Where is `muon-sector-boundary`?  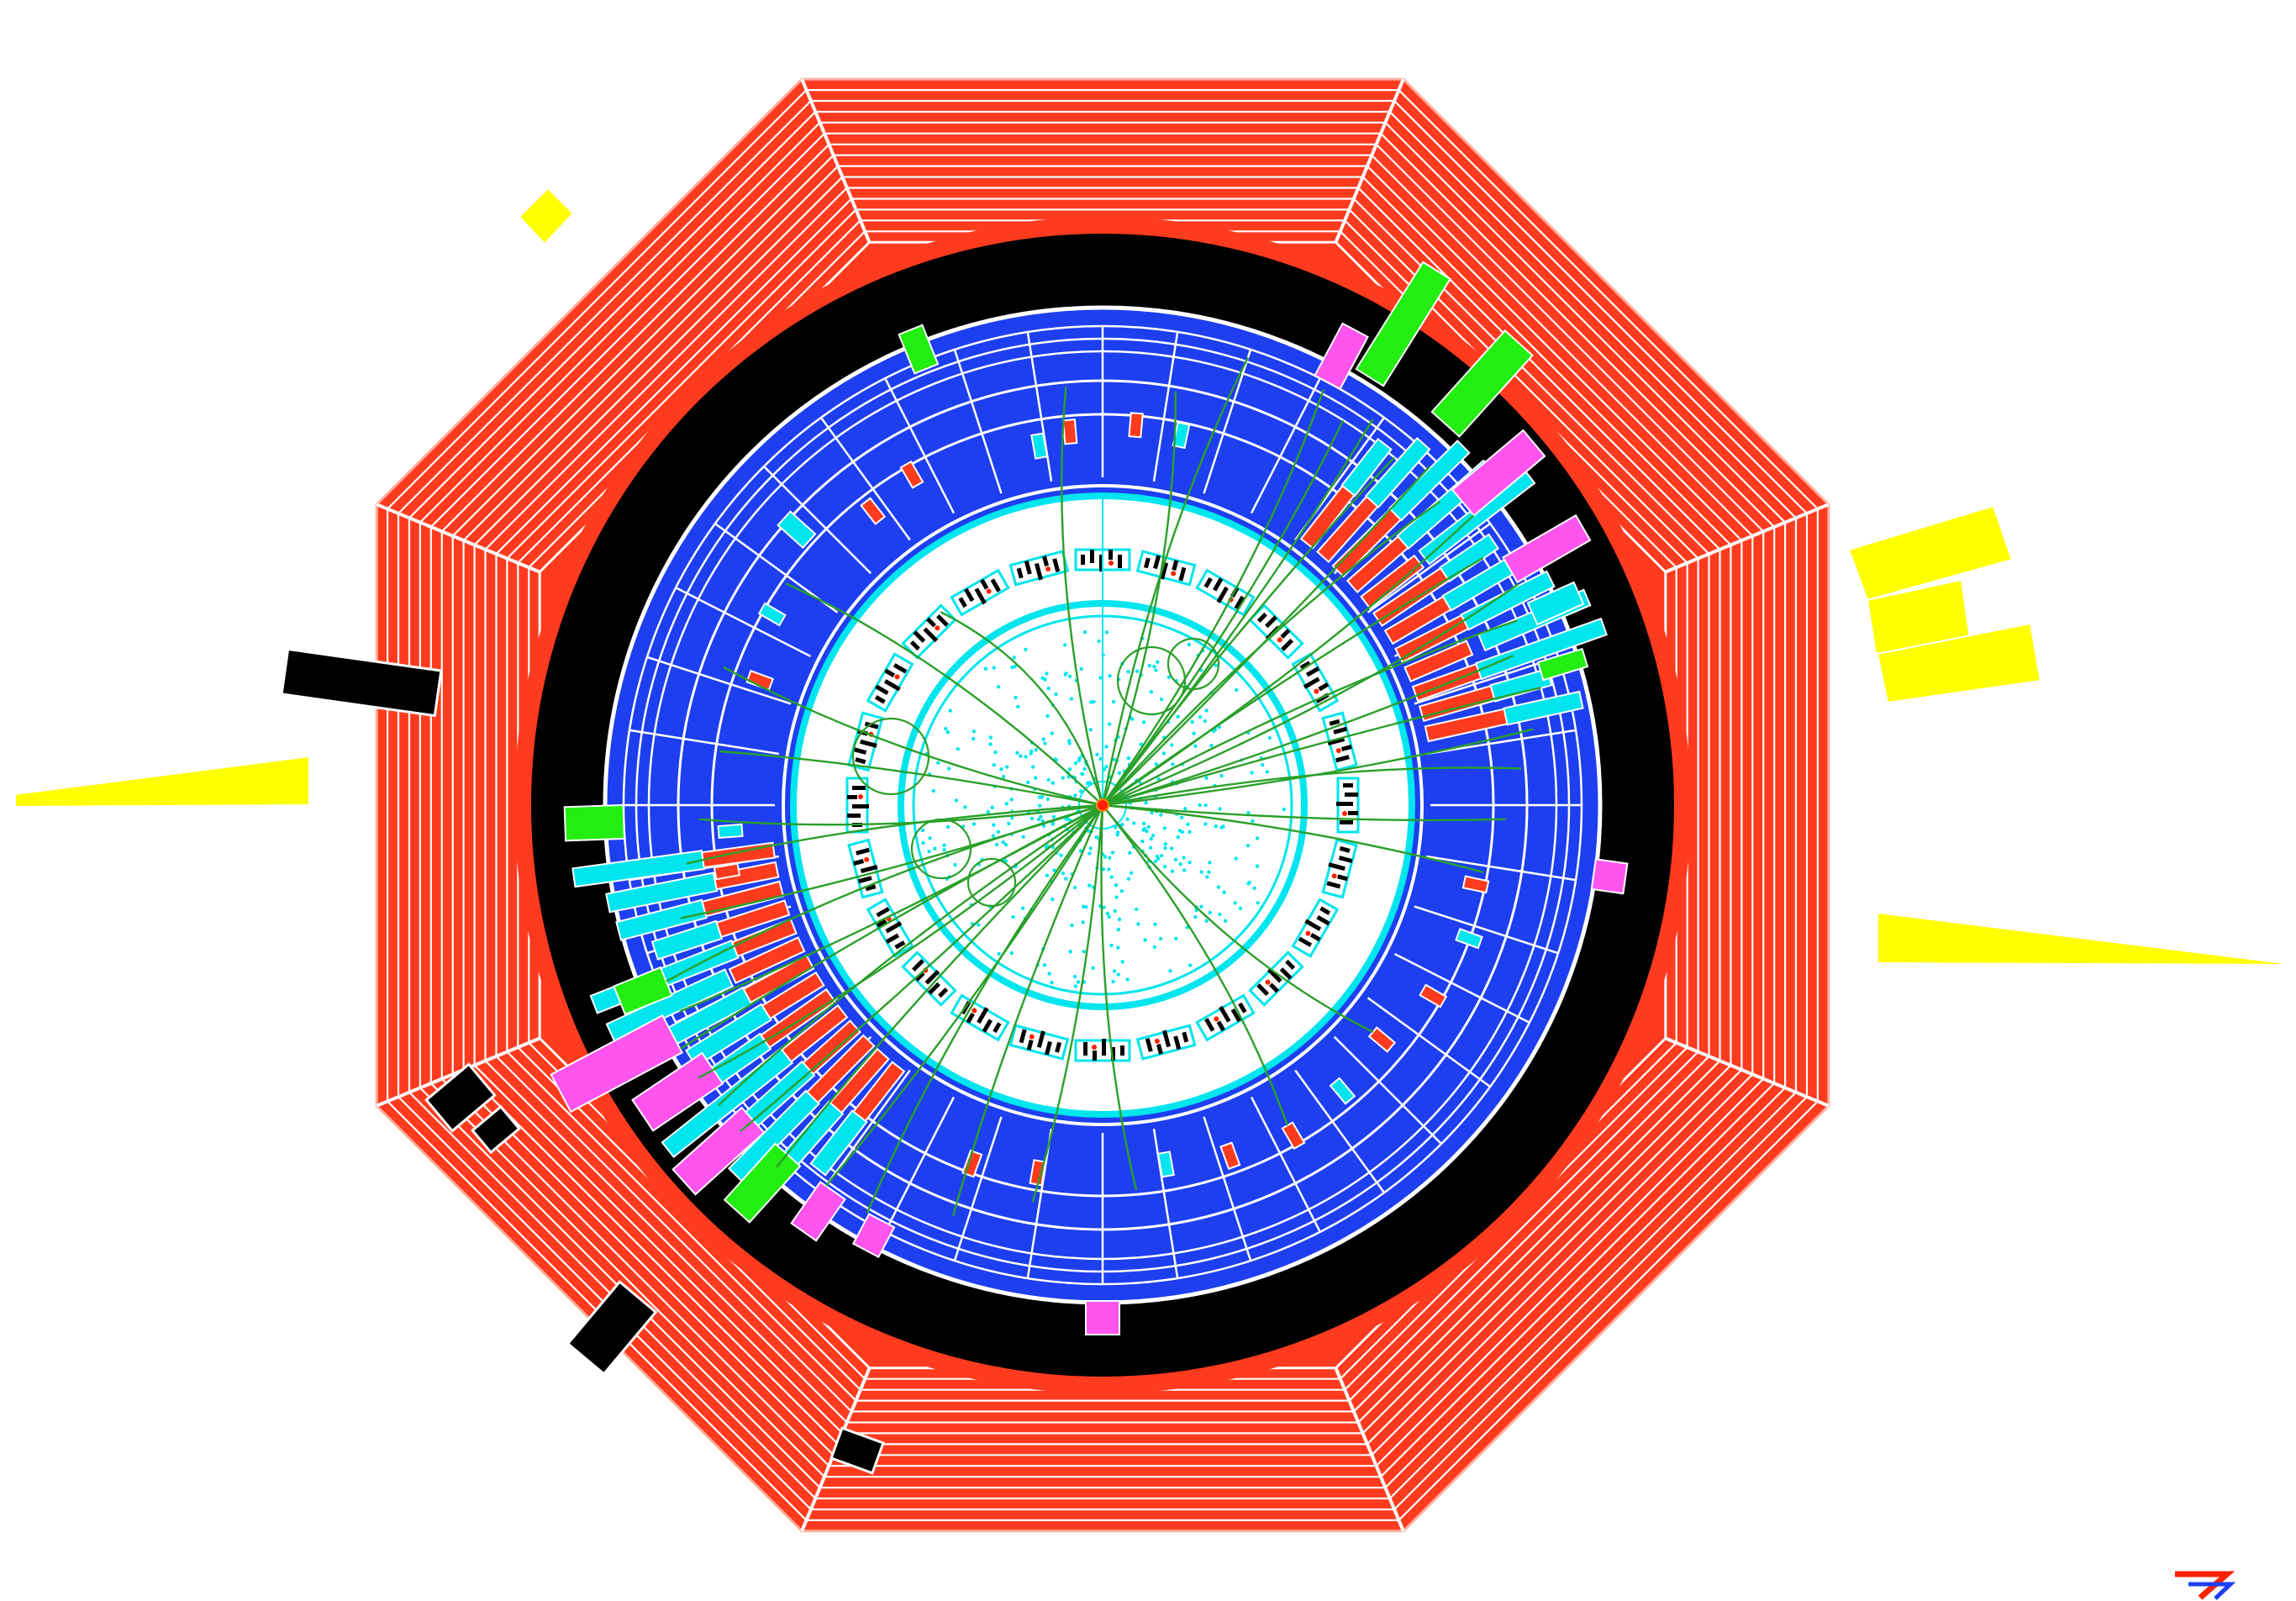 muon-sector-boundary is located at coordinates (1368, 1445).